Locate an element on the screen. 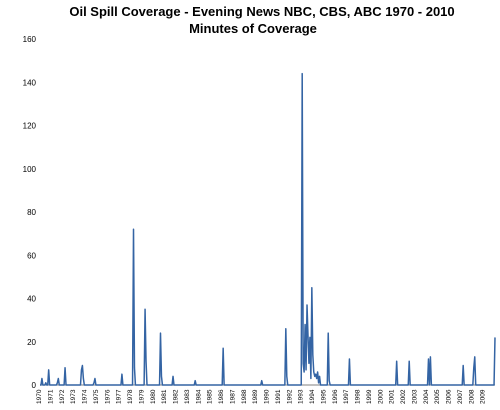 The height and width of the screenshot is (410, 500). x-tick-label: 1989 is located at coordinates (255, 396).